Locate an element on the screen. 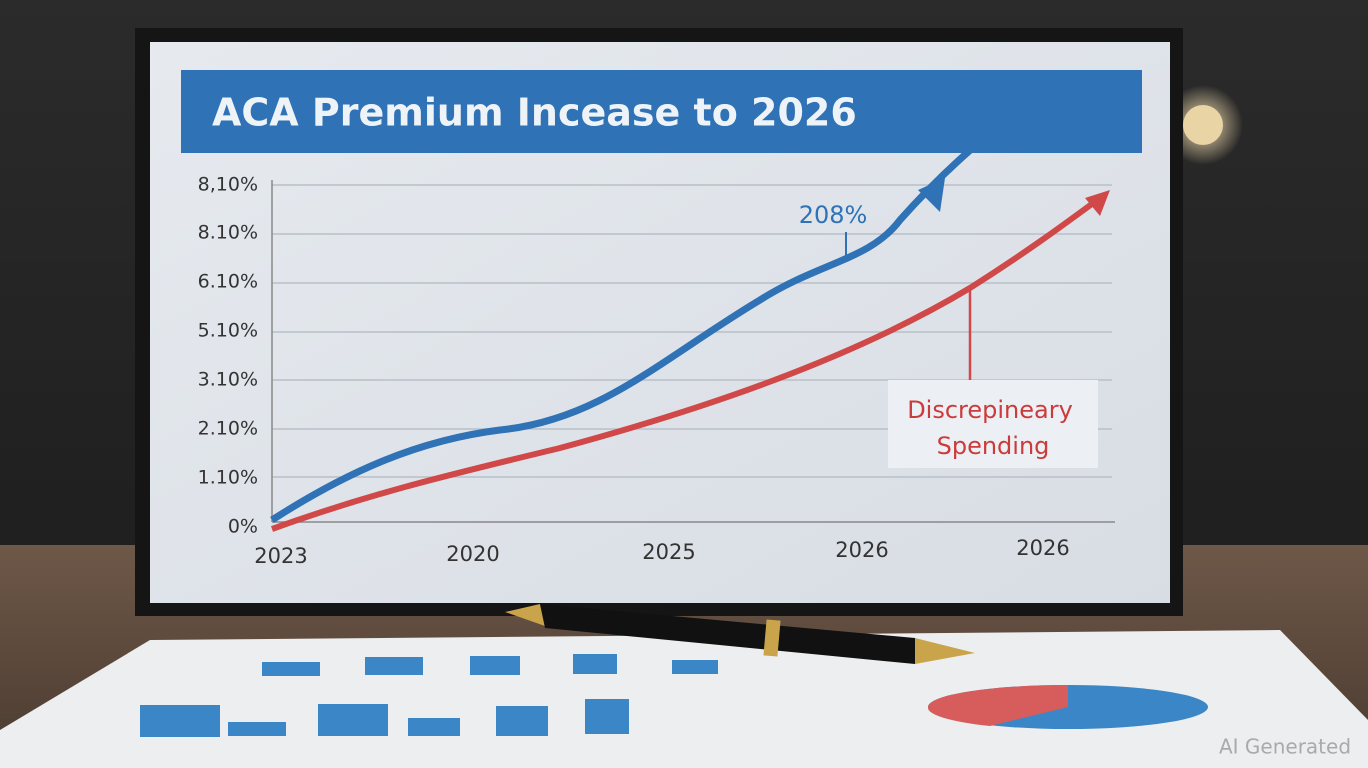 This screenshot has height=768, width=1368. y-label: 3.10% is located at coordinates (228, 380).